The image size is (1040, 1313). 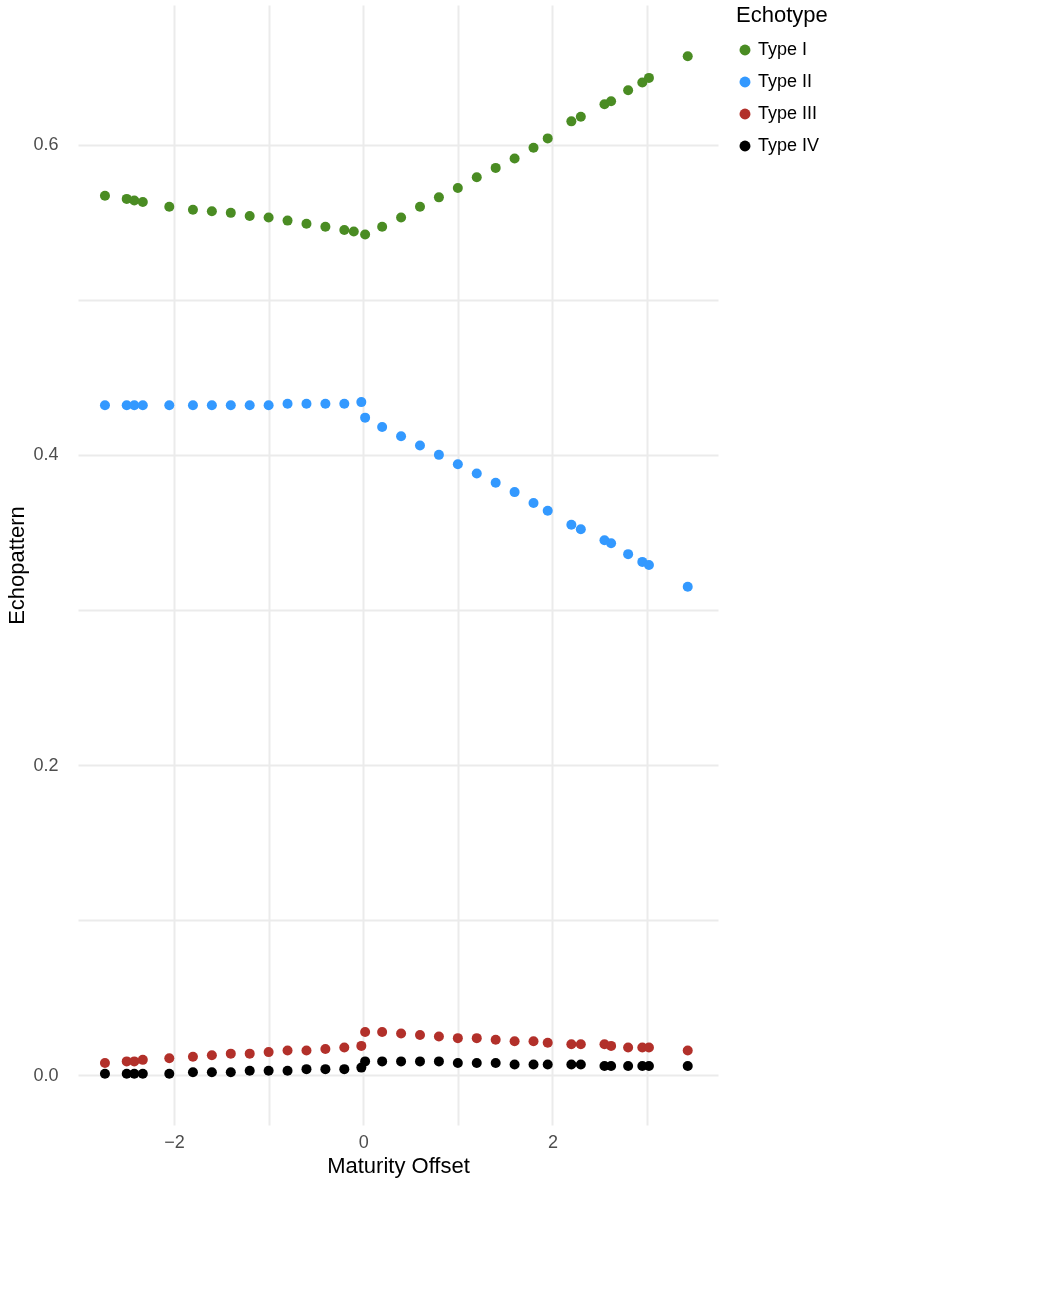 What do you see at coordinates (46, 764) in the screenshot?
I see `y-tick-label: 0.2` at bounding box center [46, 764].